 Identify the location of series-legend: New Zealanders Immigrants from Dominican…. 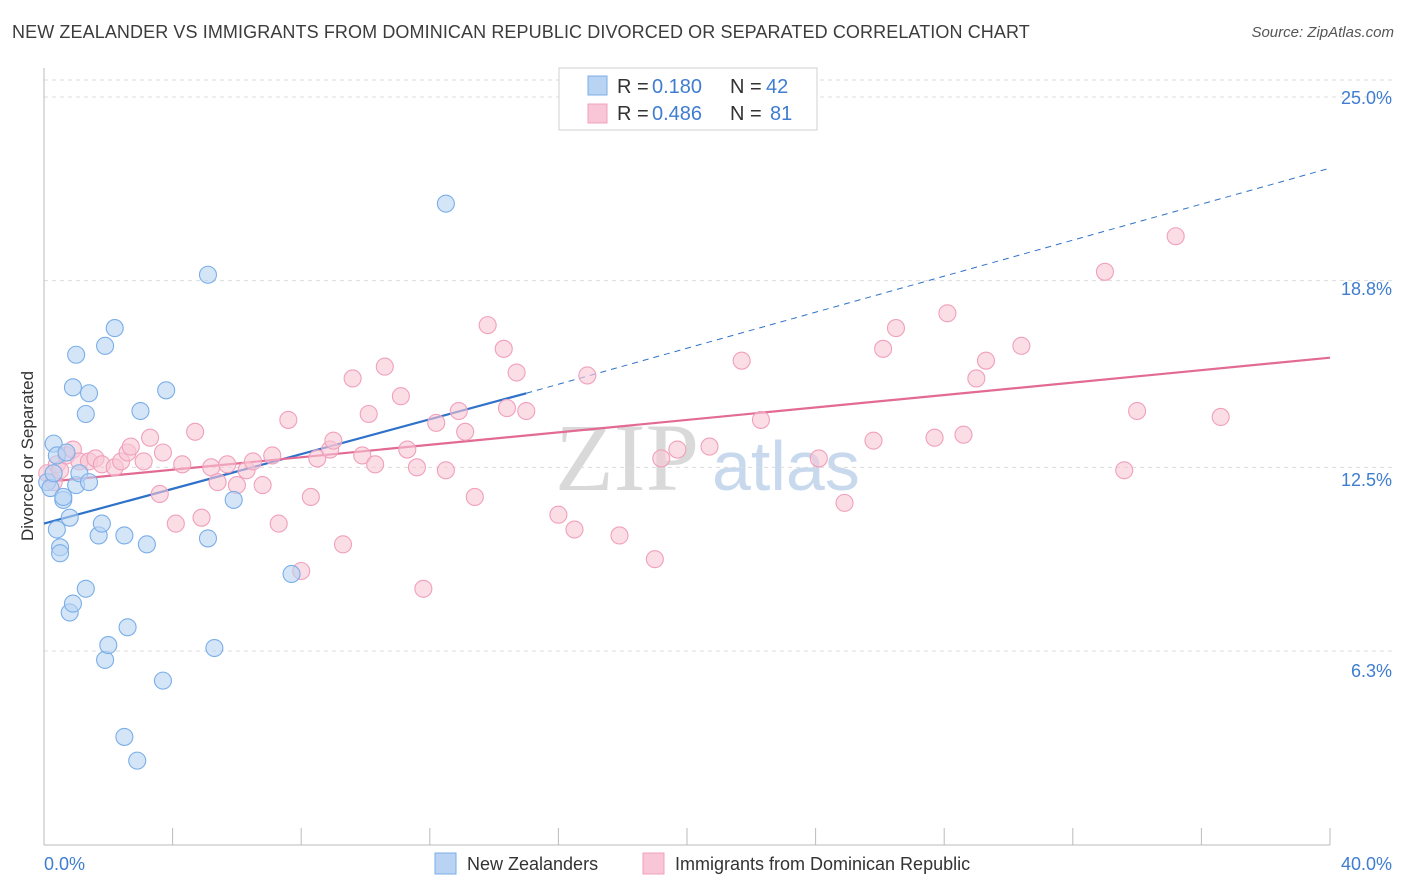
(702, 863).